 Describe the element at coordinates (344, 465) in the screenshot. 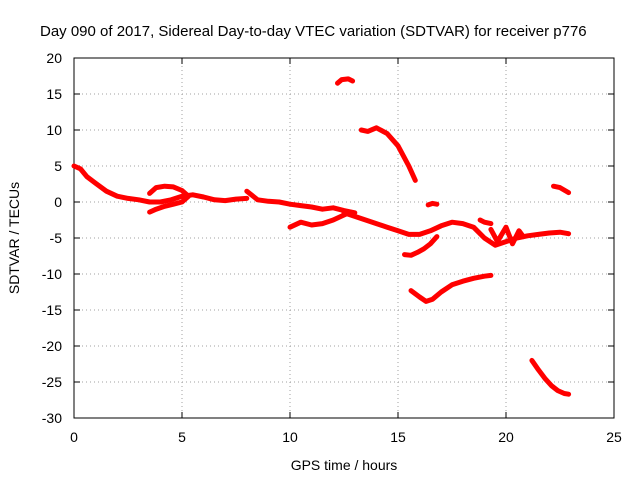

I see `x-axis-label: GPS time / hours` at that location.